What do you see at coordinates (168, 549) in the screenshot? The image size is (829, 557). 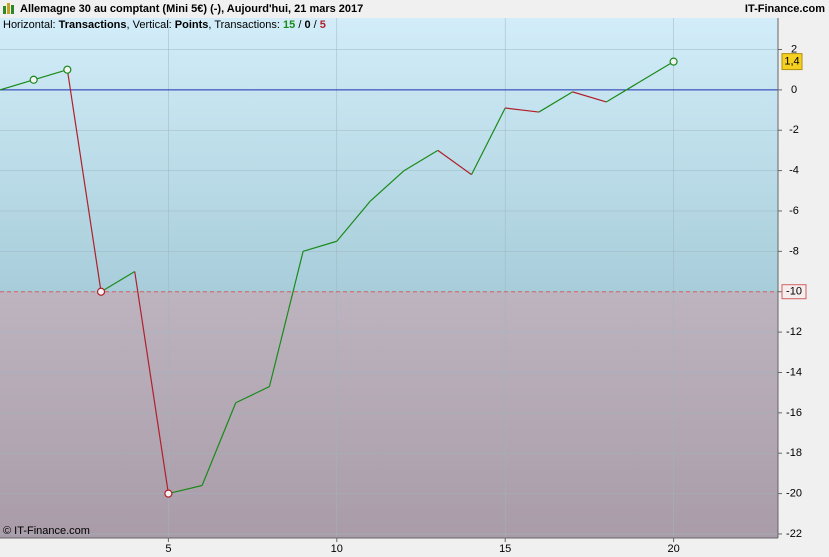 I see `x-tick-label: 5` at bounding box center [168, 549].